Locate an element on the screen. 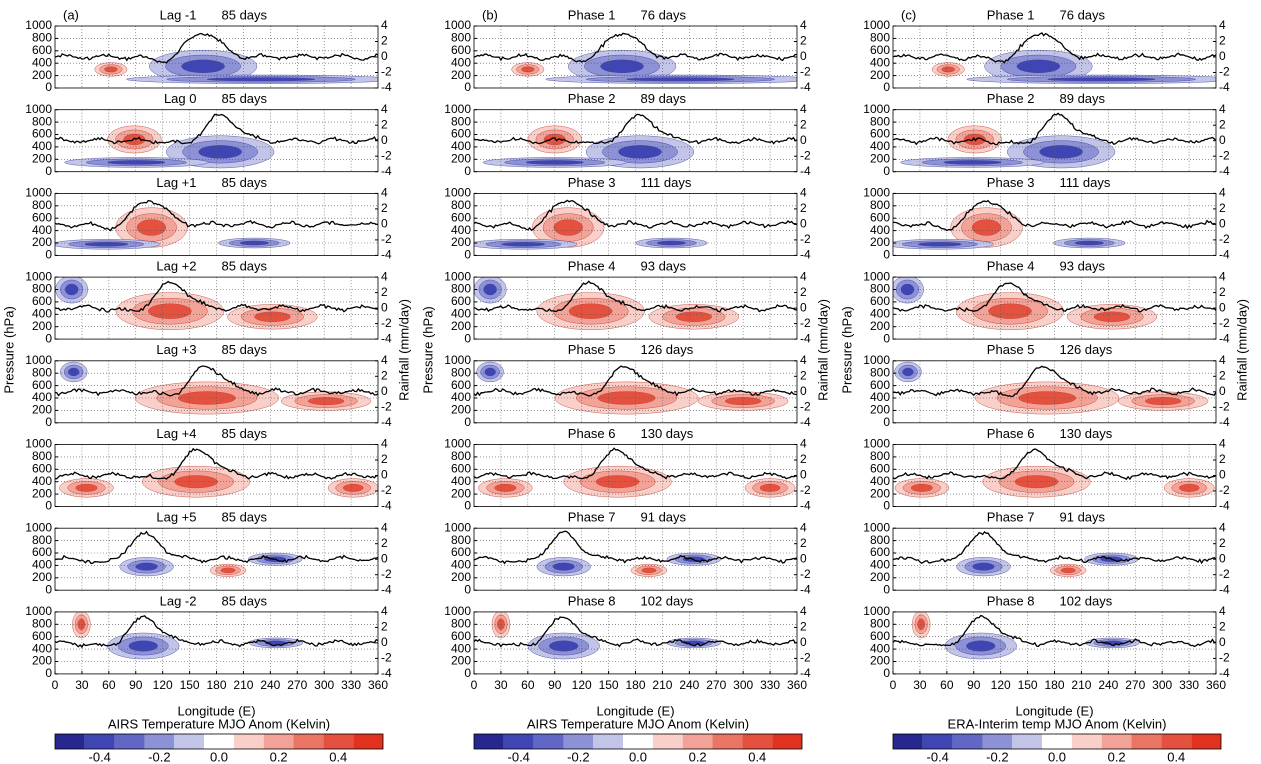 Image resolution: width=1261 pixels, height=764 pixels. panel-days: 126 days is located at coordinates (667, 349).